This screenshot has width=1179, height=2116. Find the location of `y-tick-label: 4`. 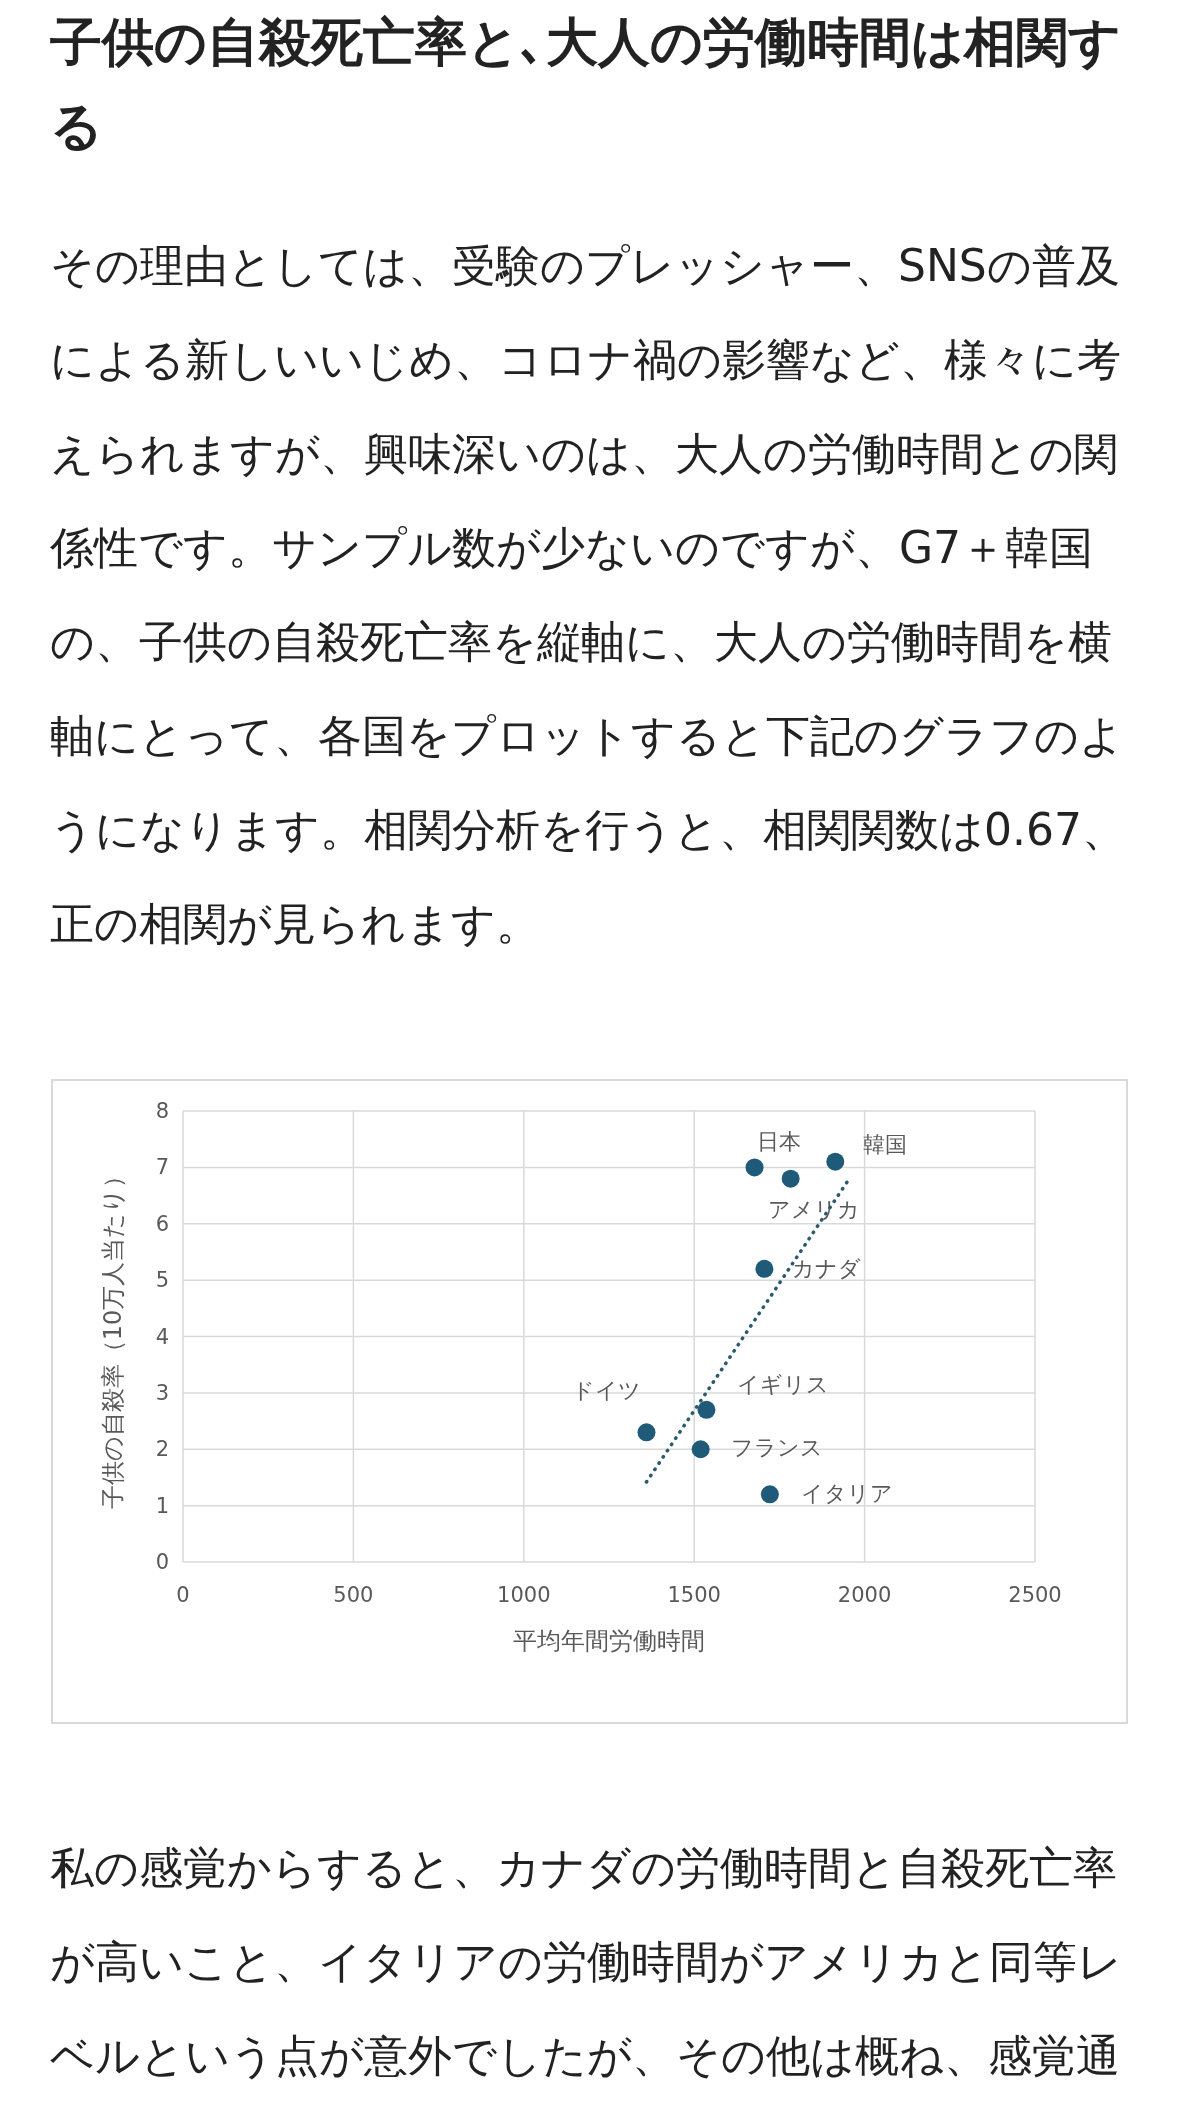

y-tick-label: 4 is located at coordinates (162, 1336).